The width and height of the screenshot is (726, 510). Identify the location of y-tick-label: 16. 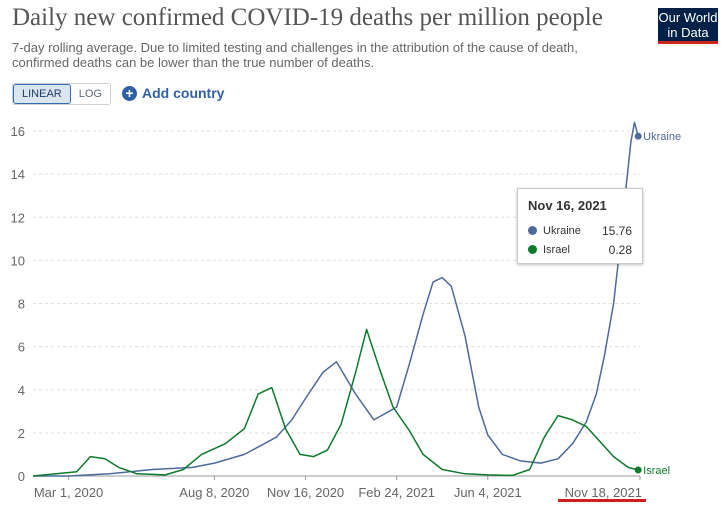
(18, 131).